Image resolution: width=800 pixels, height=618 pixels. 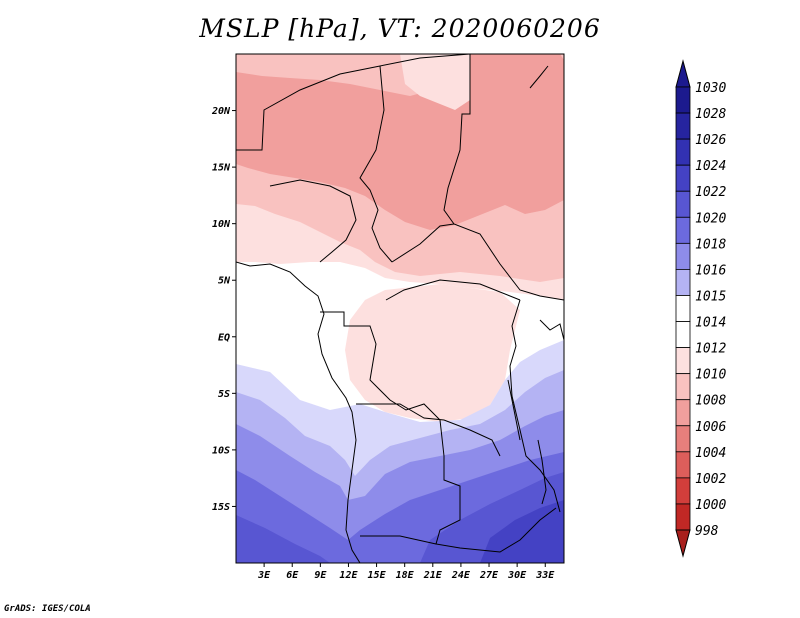 What do you see at coordinates (224, 394) in the screenshot?
I see `lat-tick-label: 5S` at bounding box center [224, 394].